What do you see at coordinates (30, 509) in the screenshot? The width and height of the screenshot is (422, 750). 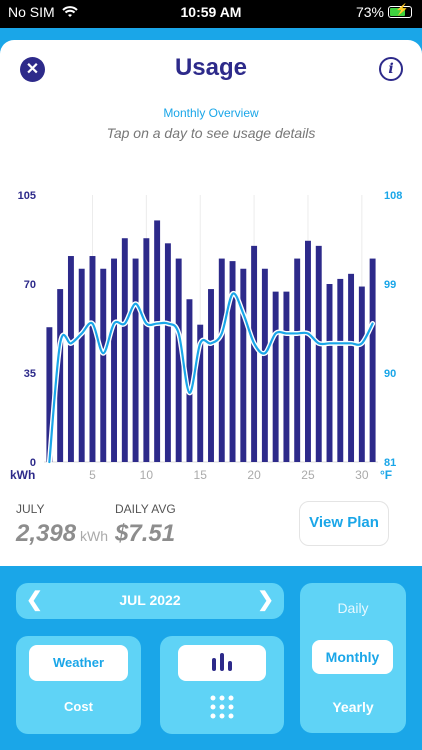 I see `month-label: JULY` at bounding box center [30, 509].